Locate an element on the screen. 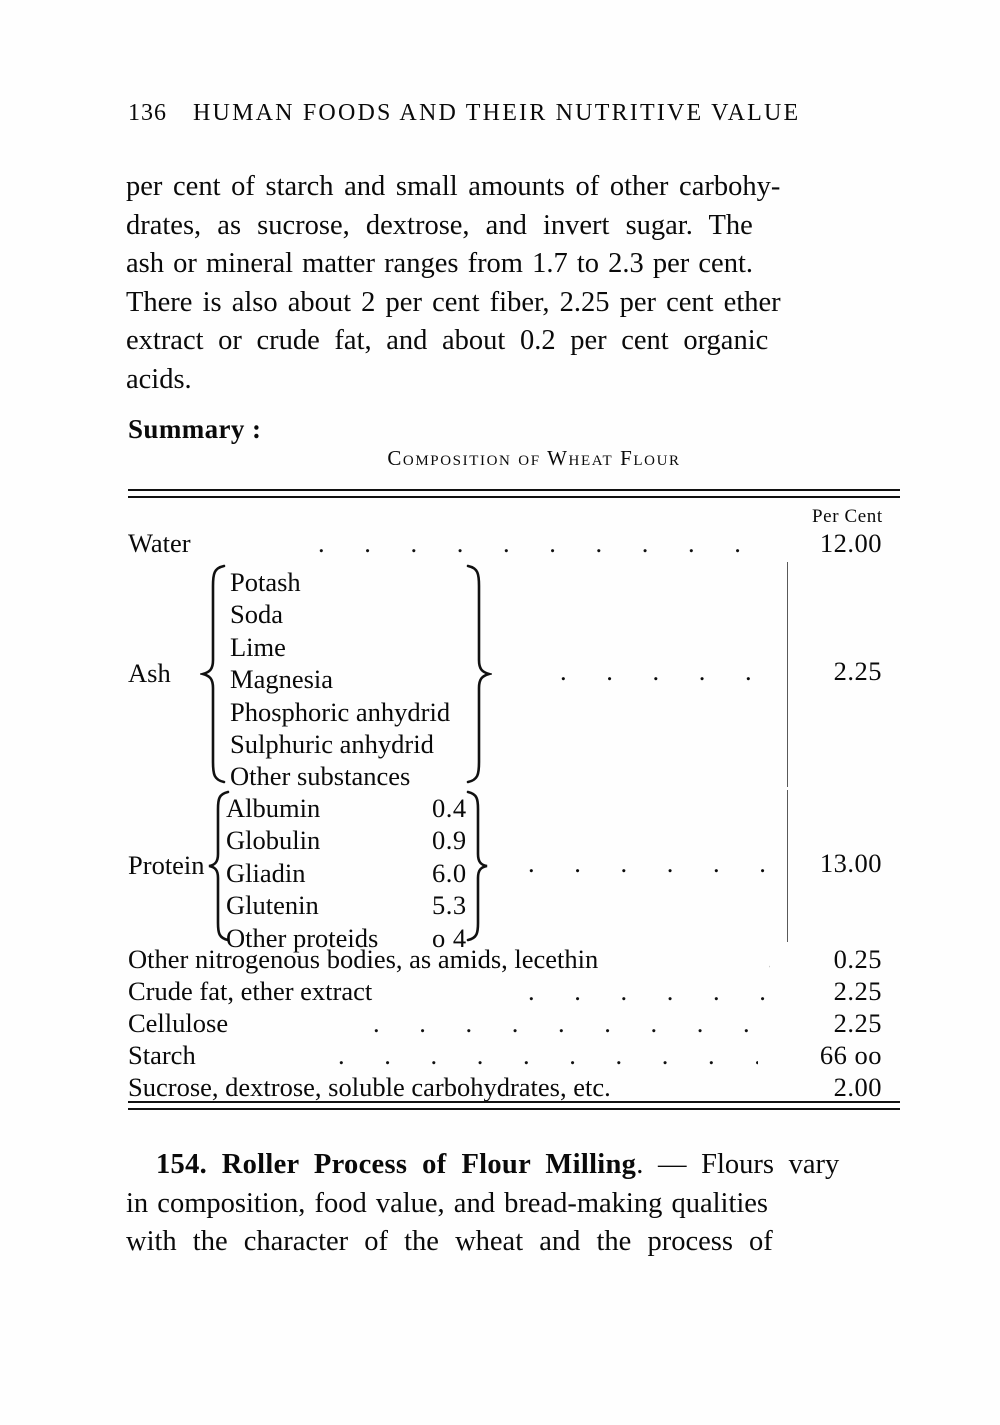  item-name: Phosphoric anhydrid is located at coordinates (340, 711).